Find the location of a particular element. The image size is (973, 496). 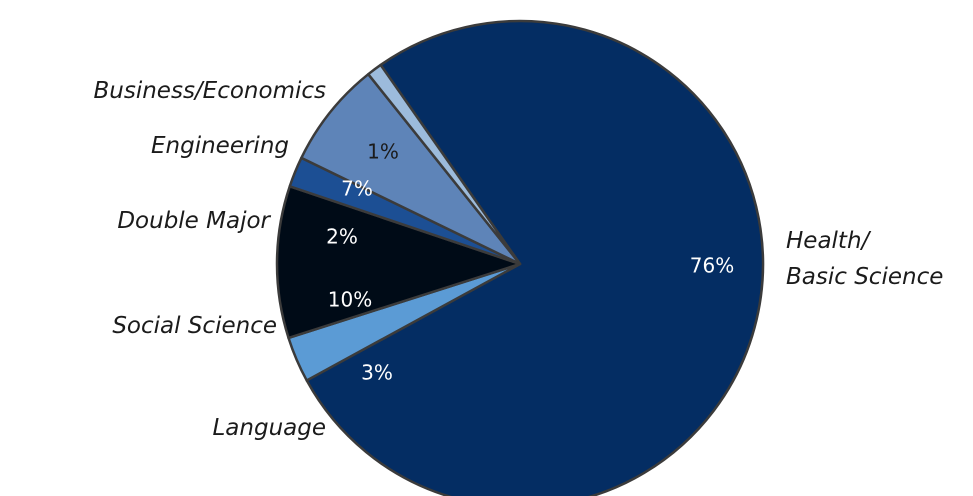

slice-category-label: Engineering is located at coordinates (220, 146).